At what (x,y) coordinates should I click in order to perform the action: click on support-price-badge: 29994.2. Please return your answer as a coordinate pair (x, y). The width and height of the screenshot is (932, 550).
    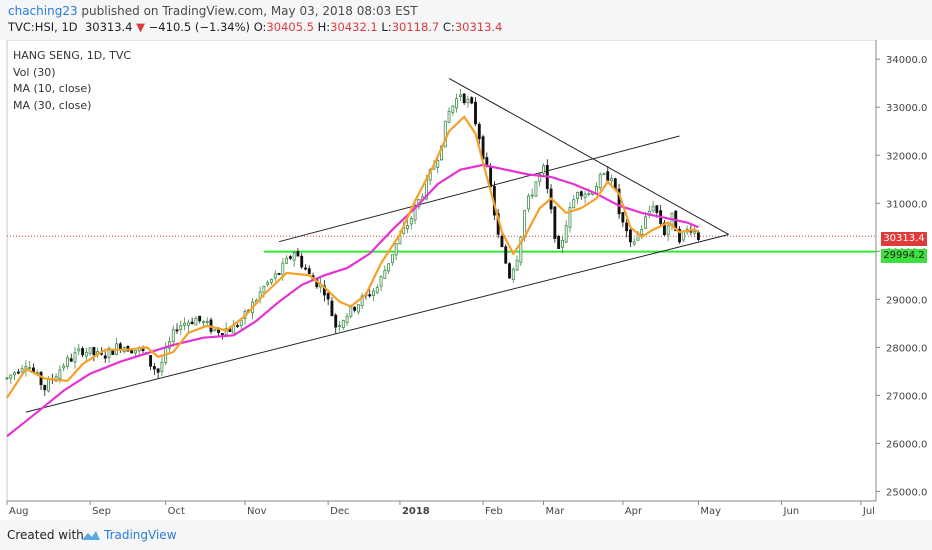
    Looking at the image, I should click on (904, 256).